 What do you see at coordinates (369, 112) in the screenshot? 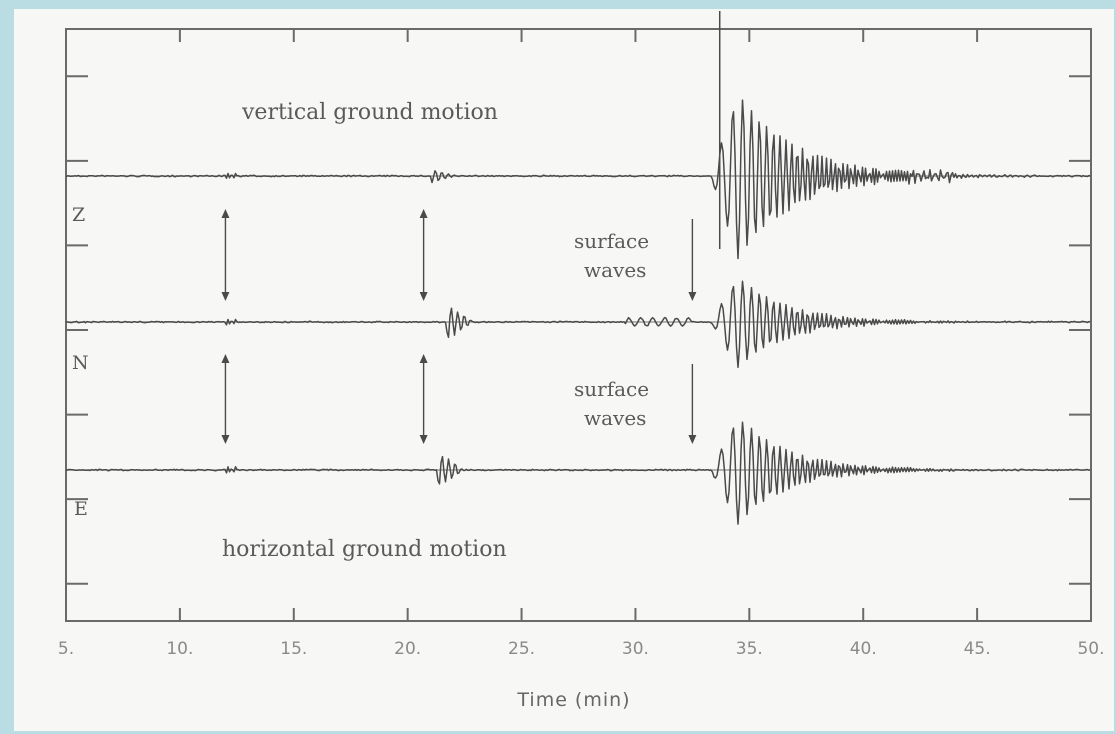
I see `vertical-motion-label: vertical ground motion` at bounding box center [369, 112].